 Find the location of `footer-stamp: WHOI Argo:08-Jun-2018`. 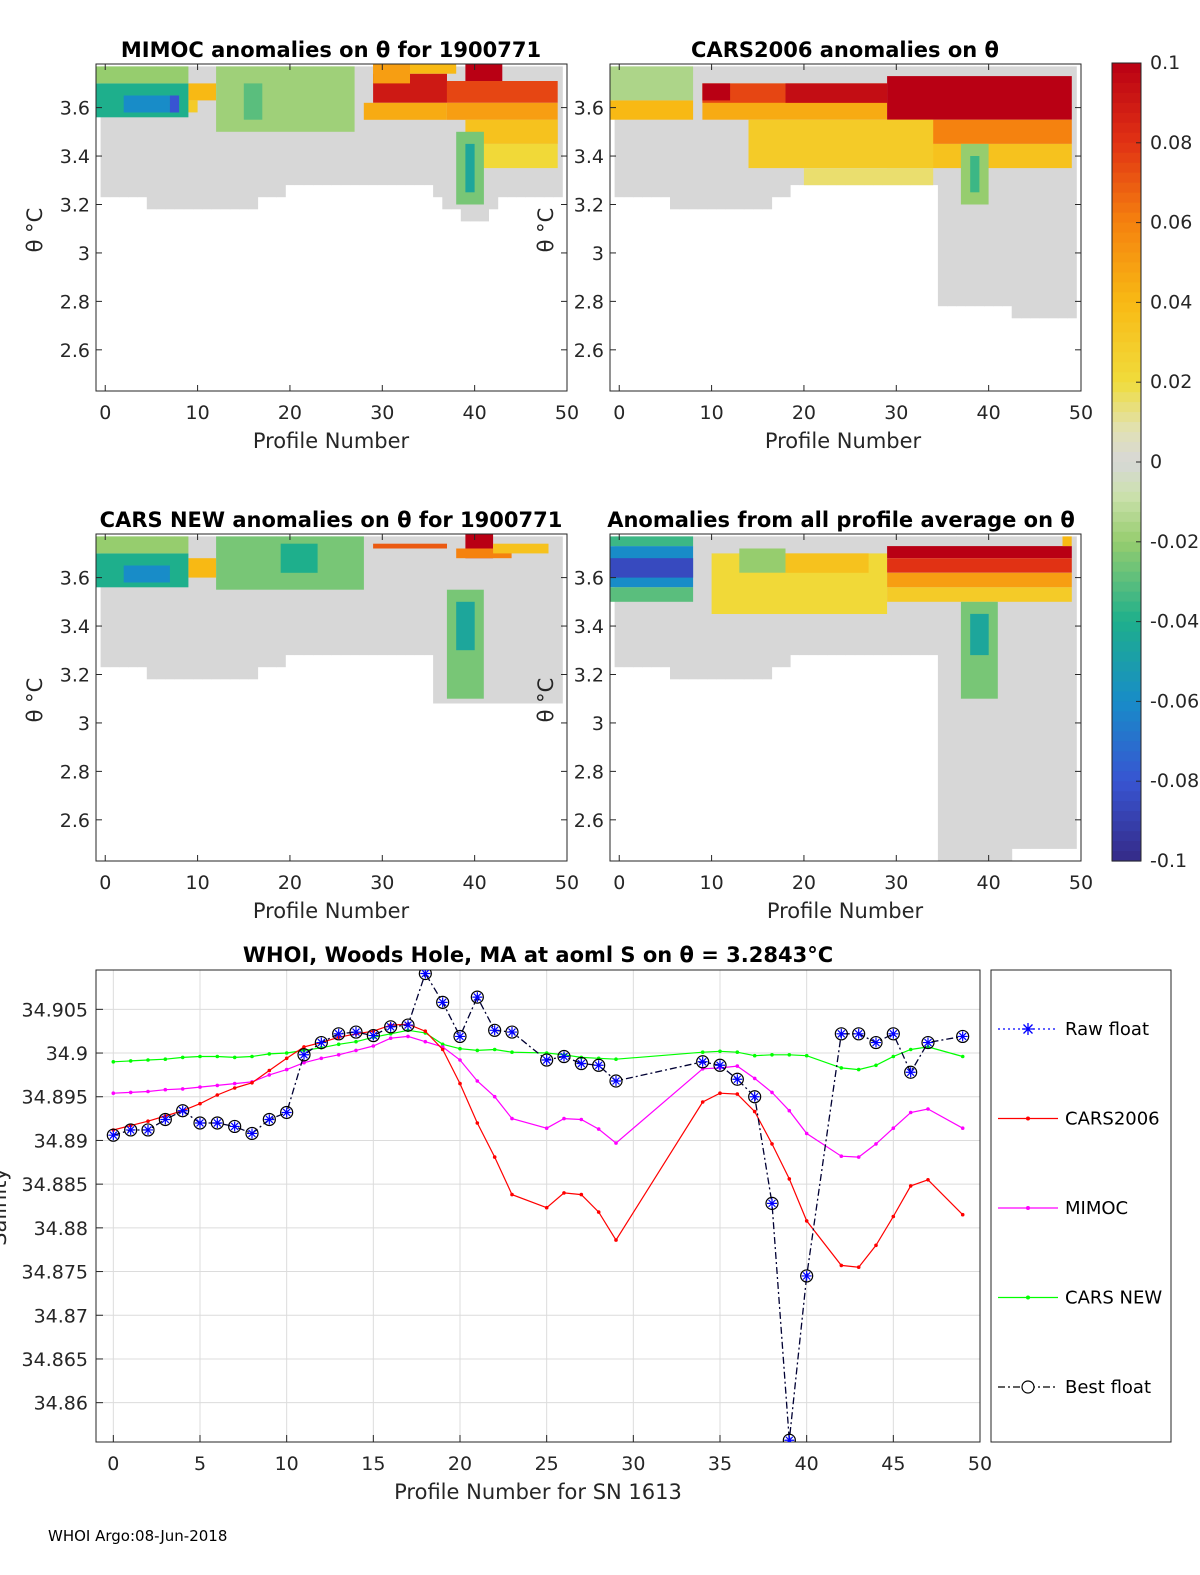

footer-stamp: WHOI Argo:08-Jun-2018 is located at coordinates (137, 1536).